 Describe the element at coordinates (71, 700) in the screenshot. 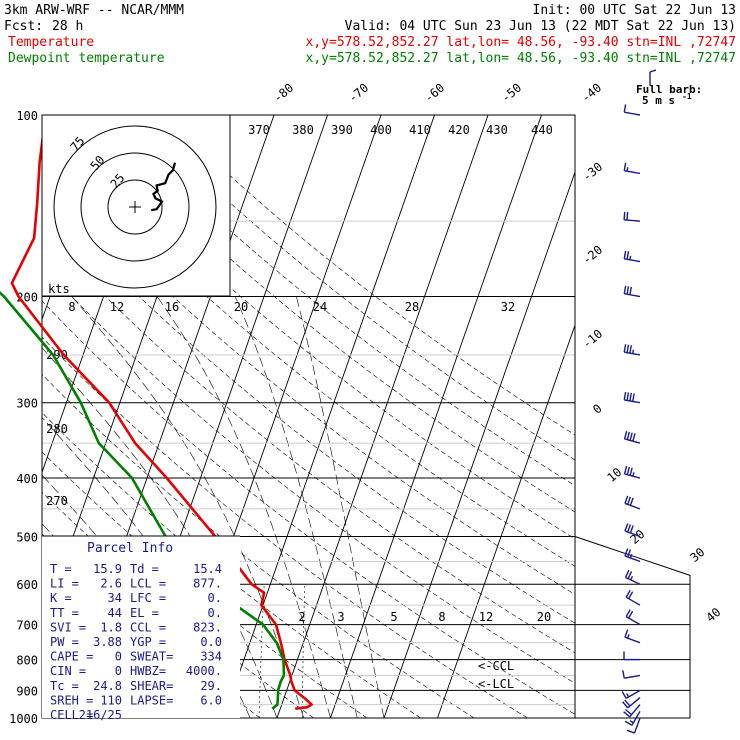

I see `parcel-info-cell: SREH =` at that location.